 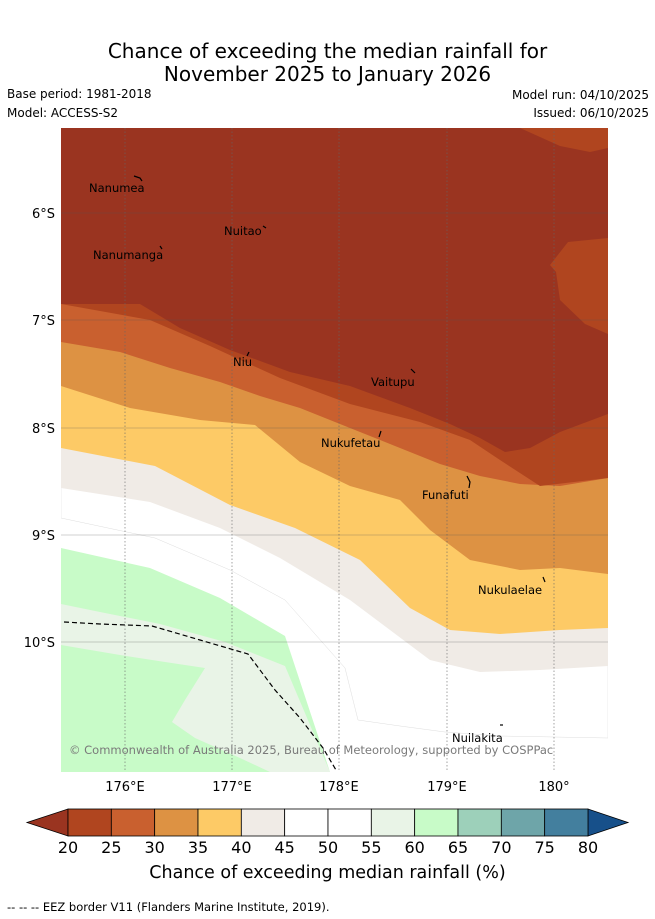 I want to click on lon-label: 178°E, so click(x=339, y=787).